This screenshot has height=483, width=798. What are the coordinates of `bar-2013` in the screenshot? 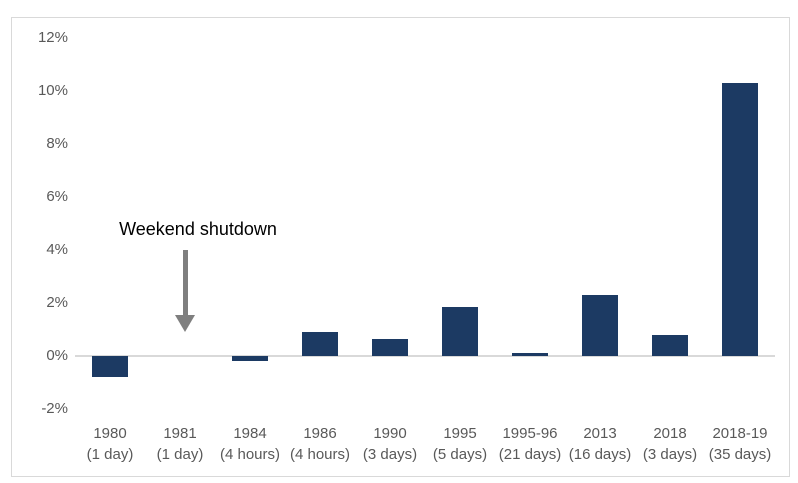 It's located at (600, 325).